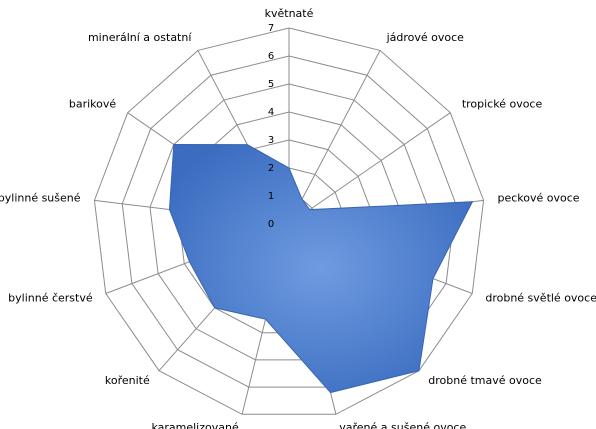  Describe the element at coordinates (40, 198) in the screenshot. I see `category-label: bylinné sušené` at that location.